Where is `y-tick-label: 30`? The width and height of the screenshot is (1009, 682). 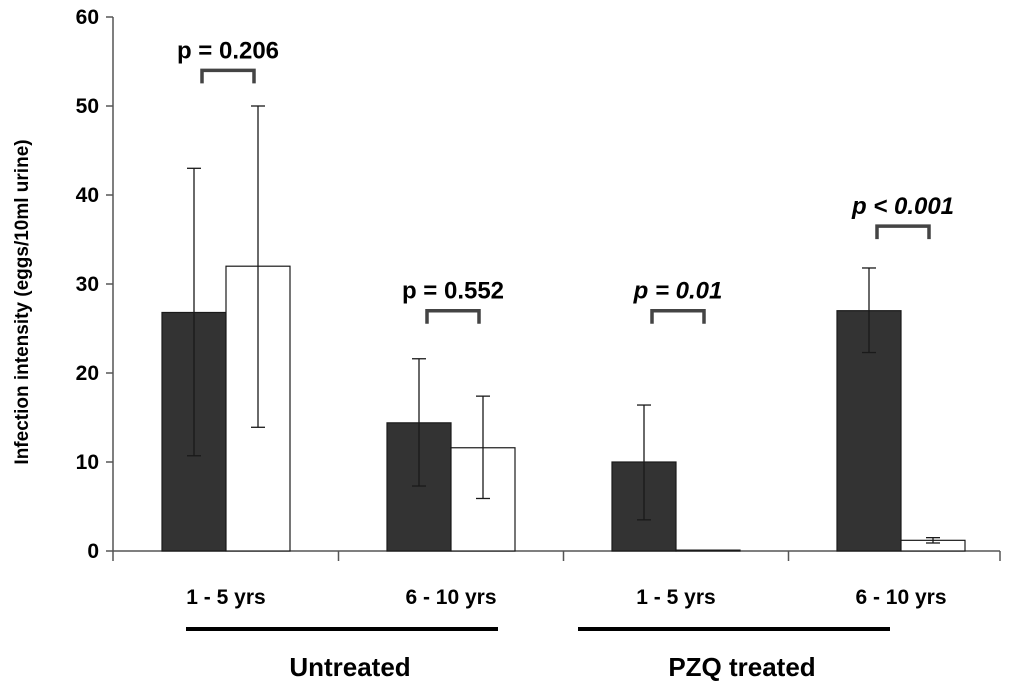
y-tick-label: 30 is located at coordinates (87, 284).